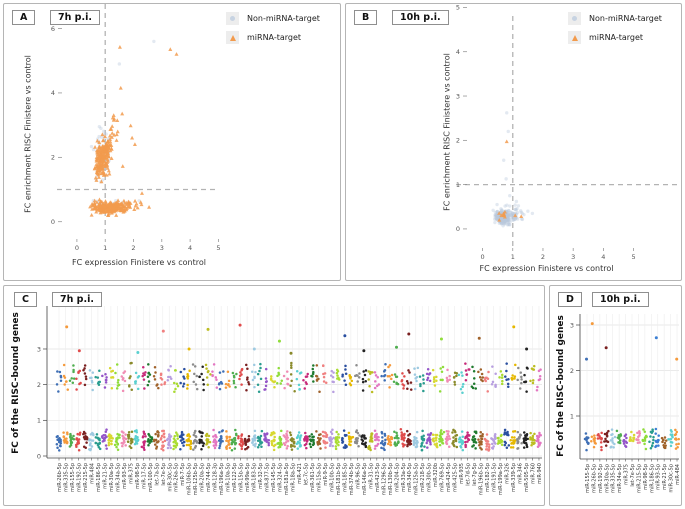 This screenshot has width=685, height=509. Describe the element at coordinates (501, 479) in the screenshot. I see `svg-text: miR-199a-5p` at that location.